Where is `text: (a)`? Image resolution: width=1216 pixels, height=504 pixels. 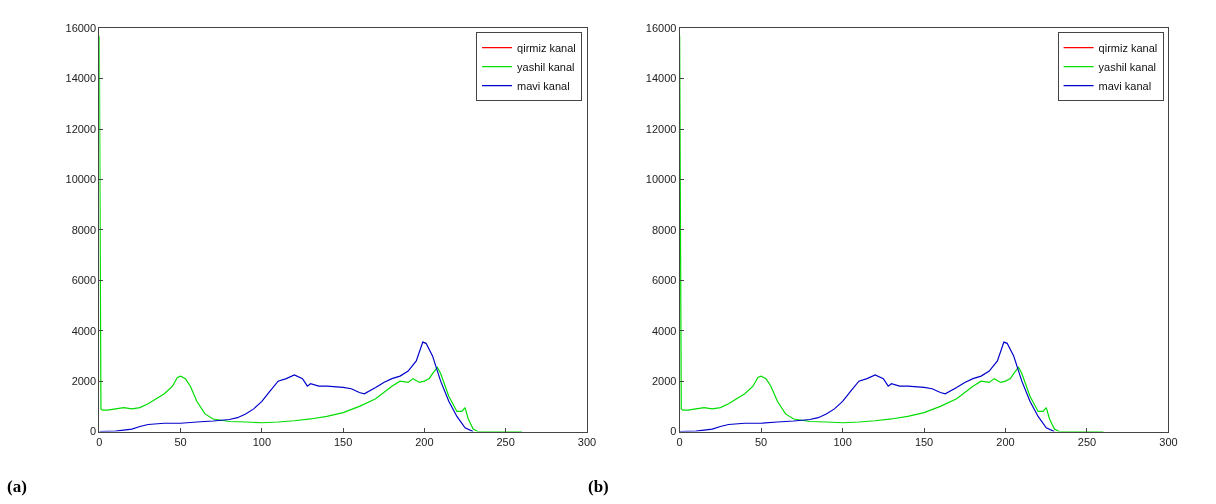
text: (a) is located at coordinates (17, 486).